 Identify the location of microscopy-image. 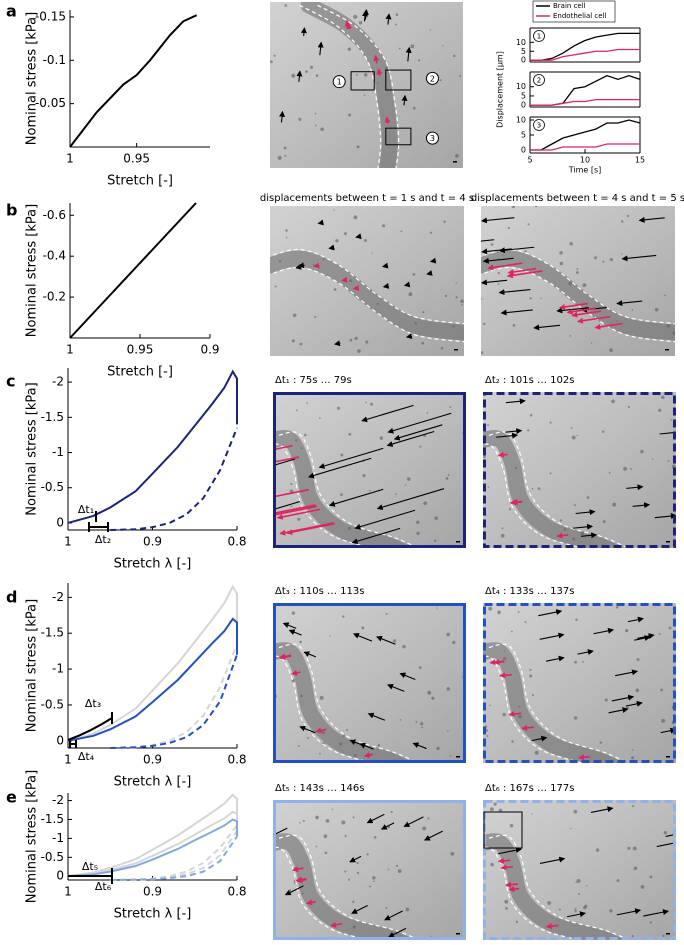
(369, 683).